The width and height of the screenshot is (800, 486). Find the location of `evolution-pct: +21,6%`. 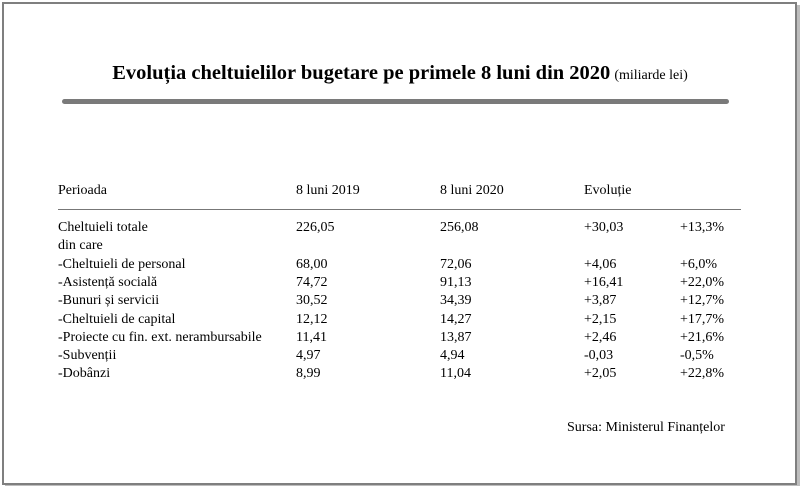

evolution-pct: +21,6% is located at coordinates (702, 337).